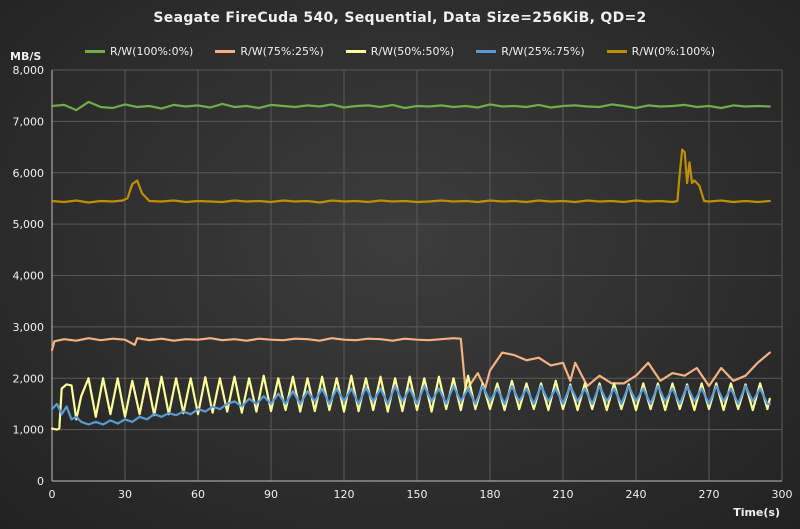  Describe the element at coordinates (151, 51) in the screenshot. I see `legend-label: R/W(100%:0%)` at that location.